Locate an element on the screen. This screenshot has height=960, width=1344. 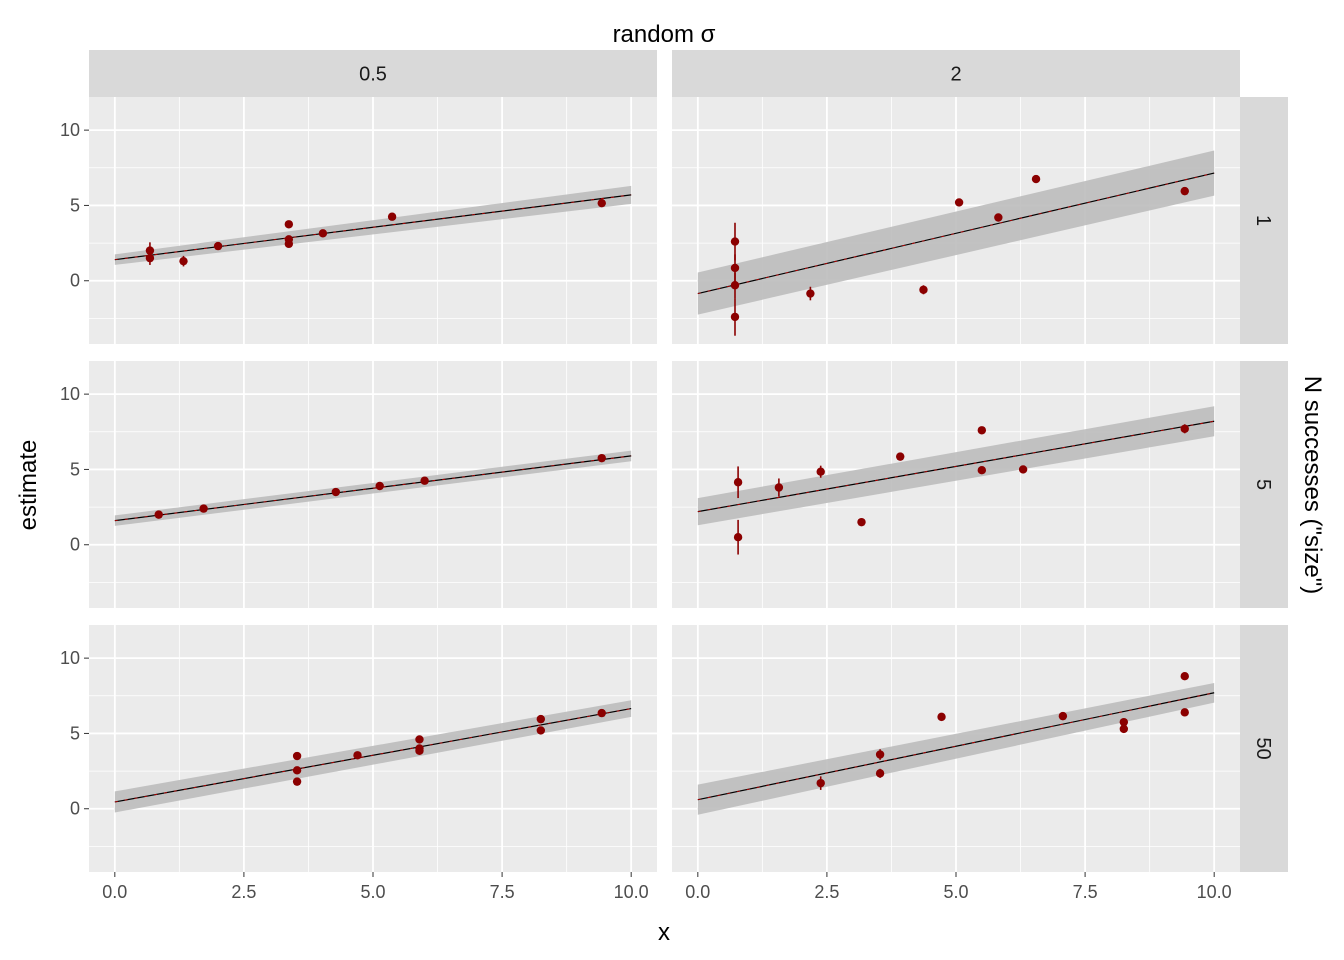
row-strip-label: 50 is located at coordinates (1263, 748).